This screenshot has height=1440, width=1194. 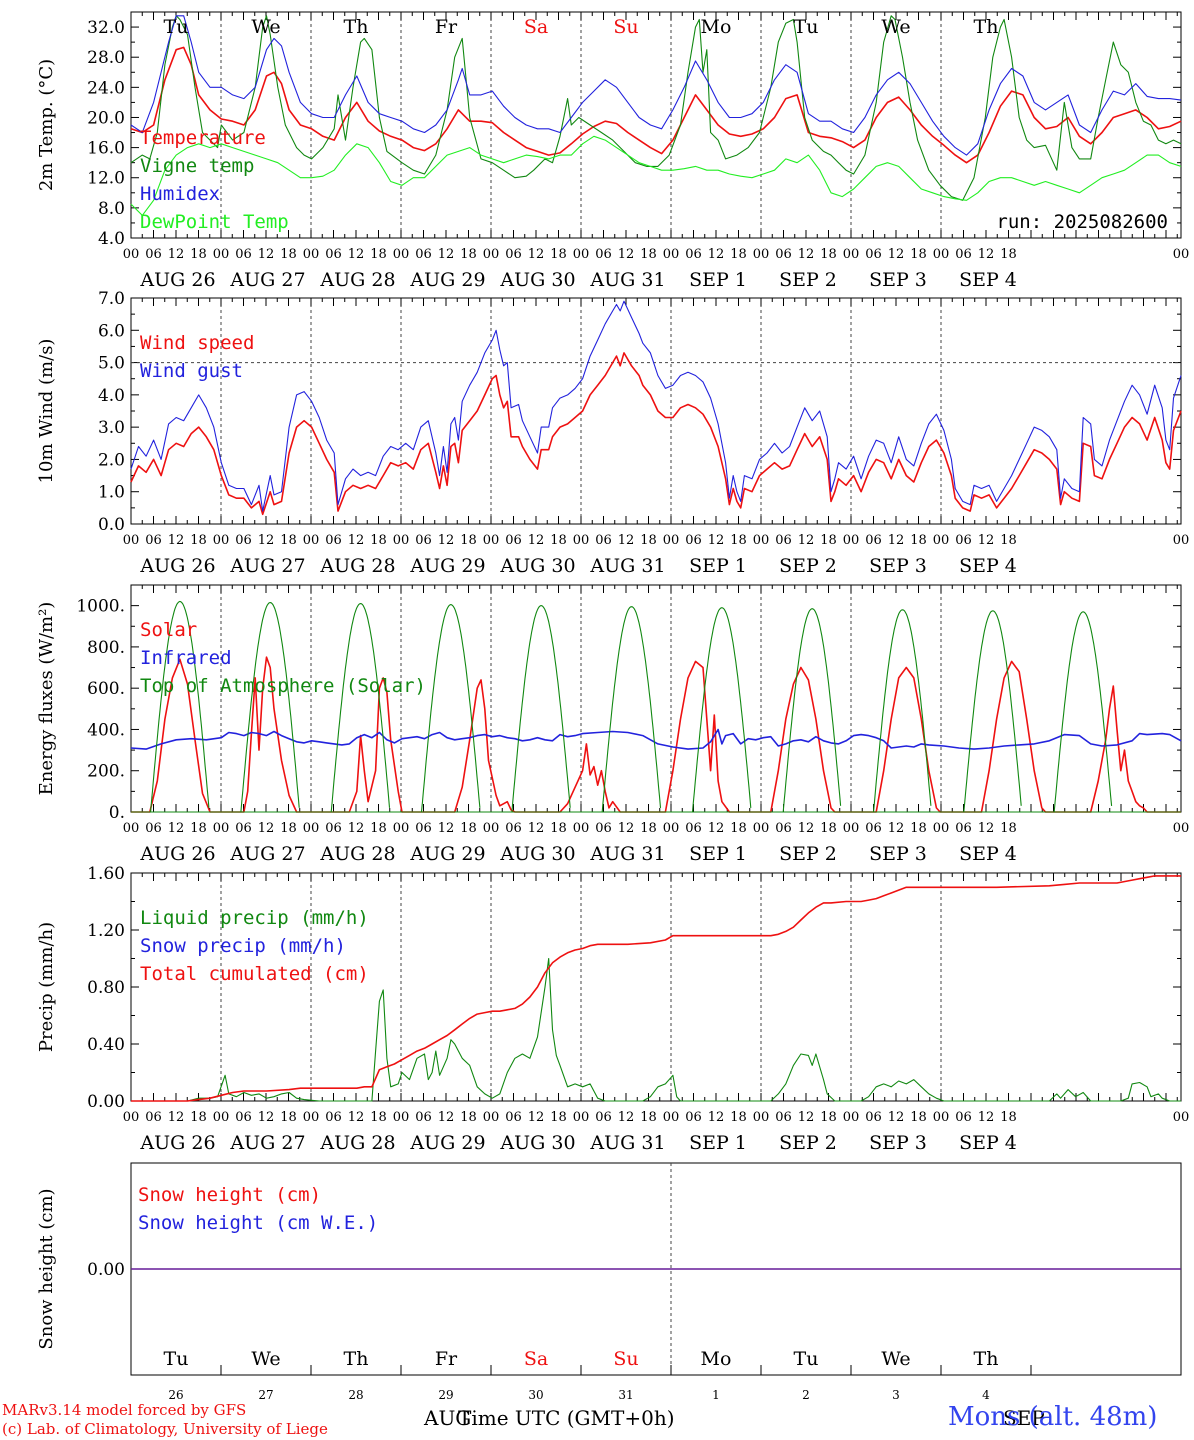 What do you see at coordinates (716, 27) in the screenshot?
I see `weekday-label: Mo` at bounding box center [716, 27].